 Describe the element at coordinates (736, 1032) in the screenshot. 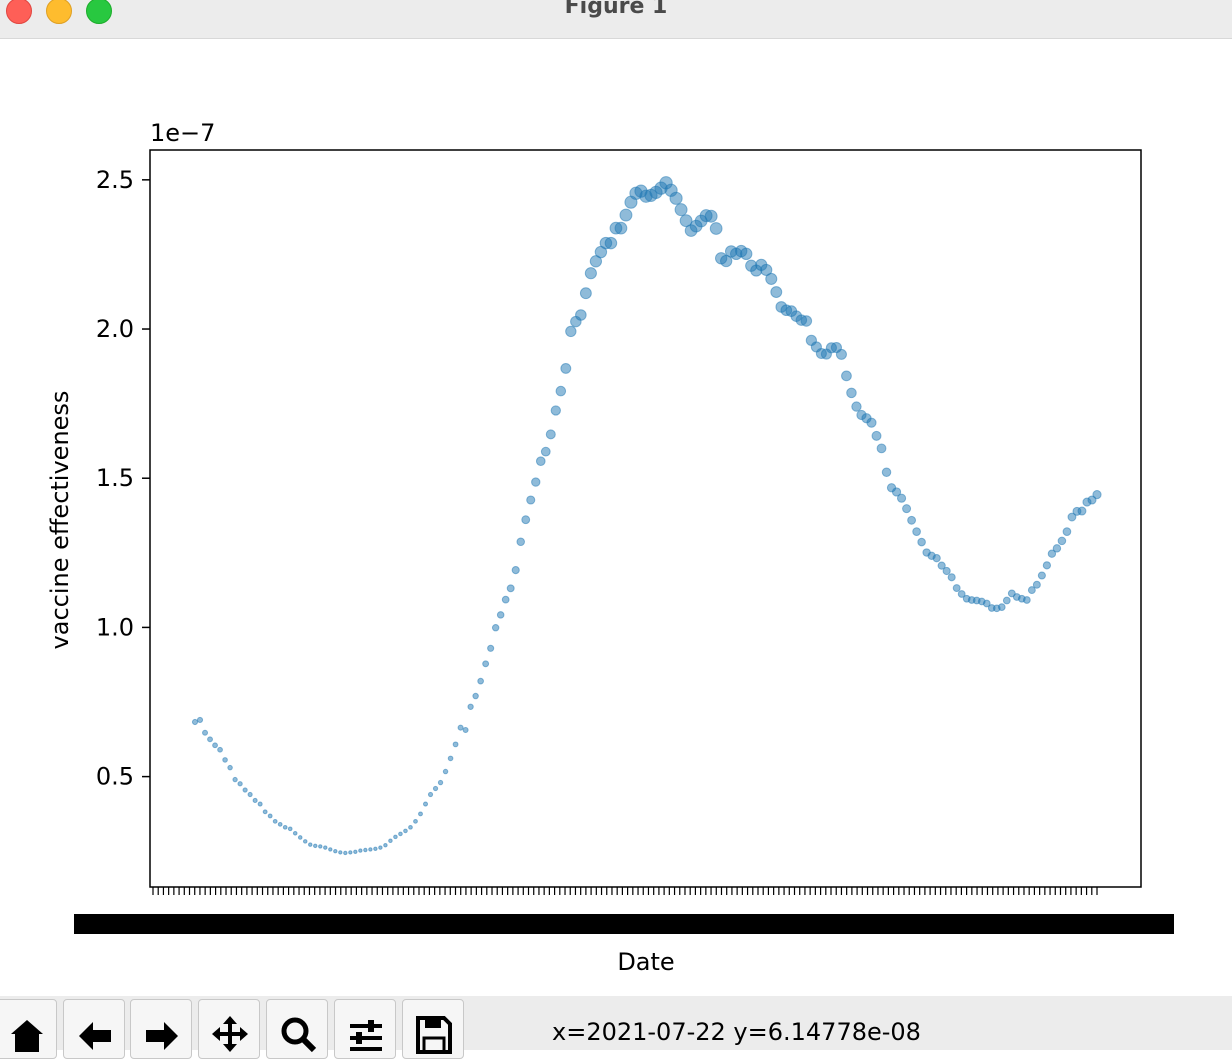

I see `cursor-coordinates: x=2021-07-22 y=6.14778e-08` at that location.